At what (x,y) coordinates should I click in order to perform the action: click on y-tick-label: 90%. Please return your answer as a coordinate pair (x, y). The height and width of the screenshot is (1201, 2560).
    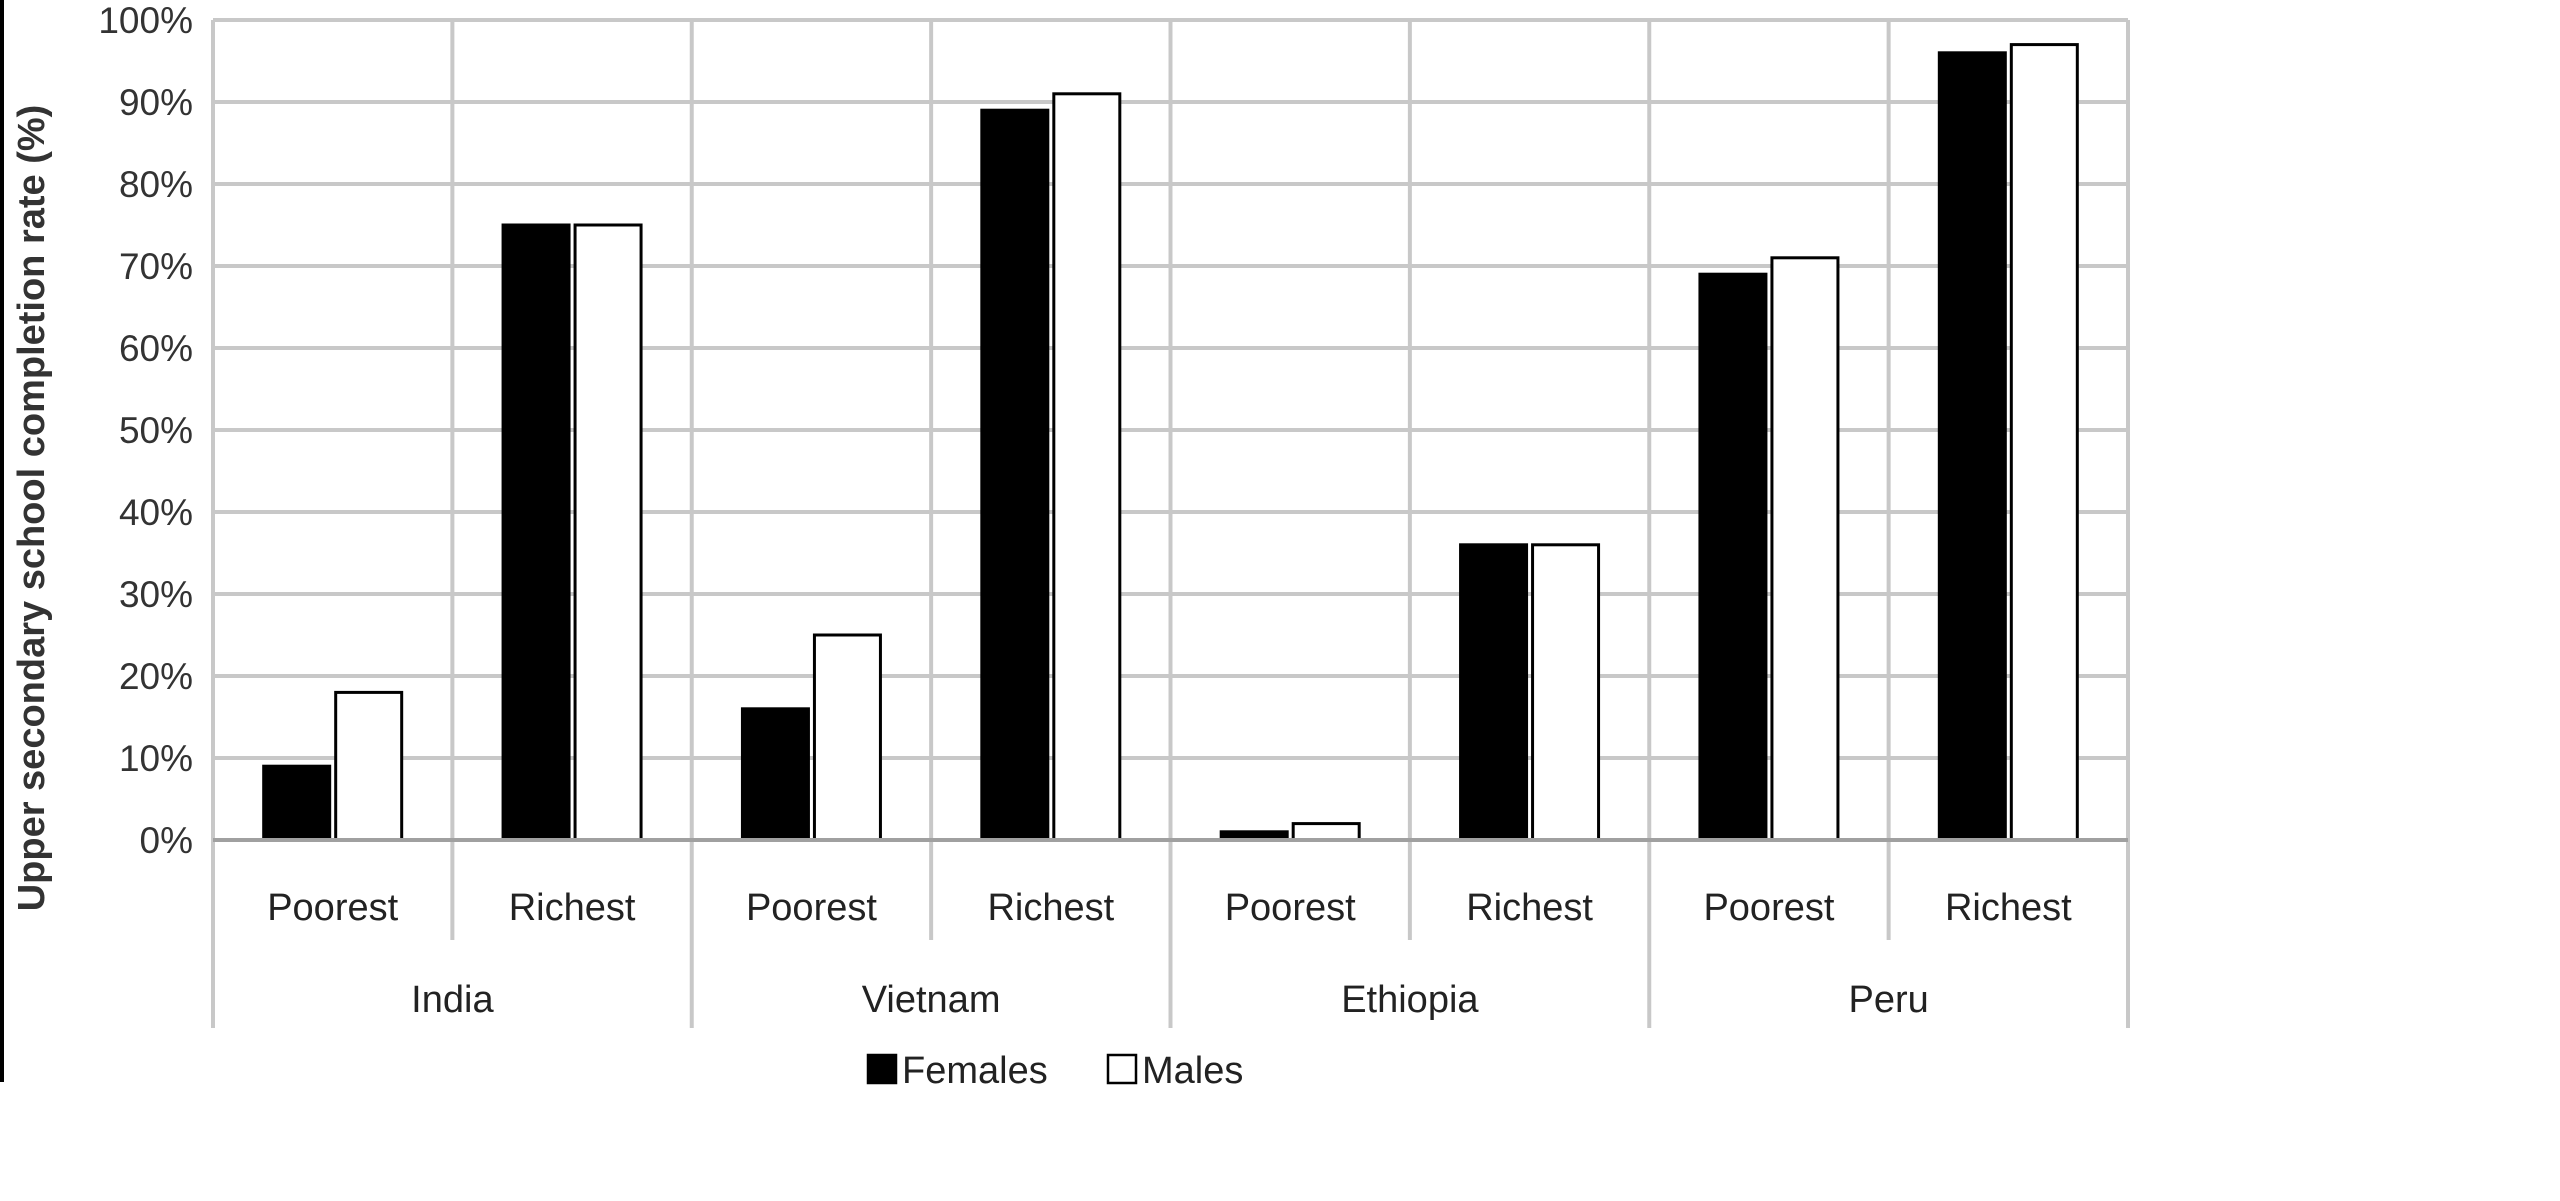
    Looking at the image, I should click on (156, 102).